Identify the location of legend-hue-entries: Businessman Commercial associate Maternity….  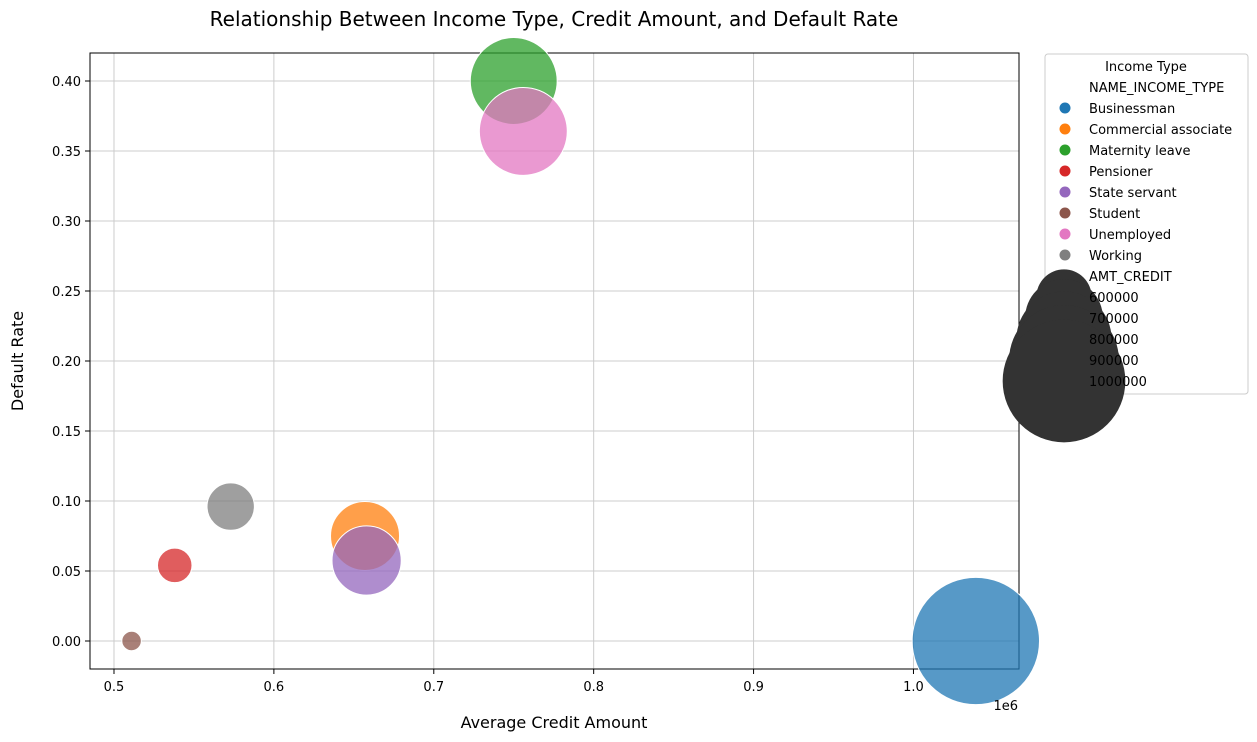
(1145, 183).